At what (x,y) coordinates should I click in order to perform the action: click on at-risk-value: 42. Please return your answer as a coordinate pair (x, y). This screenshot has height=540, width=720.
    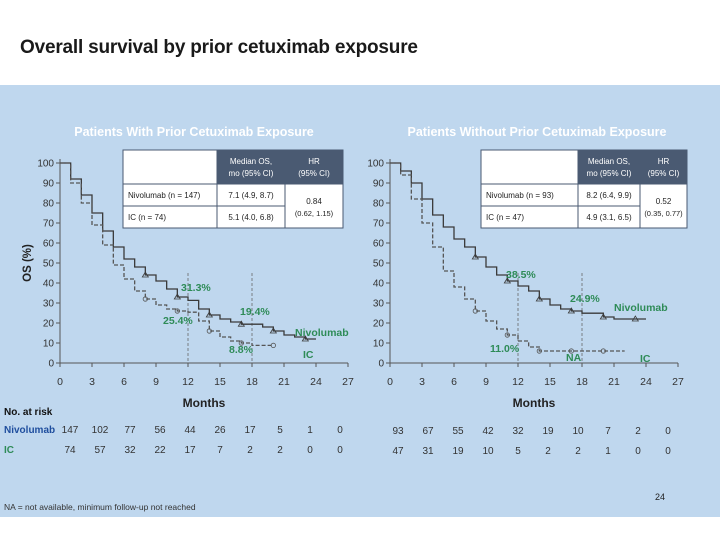
    Looking at the image, I should click on (488, 431).